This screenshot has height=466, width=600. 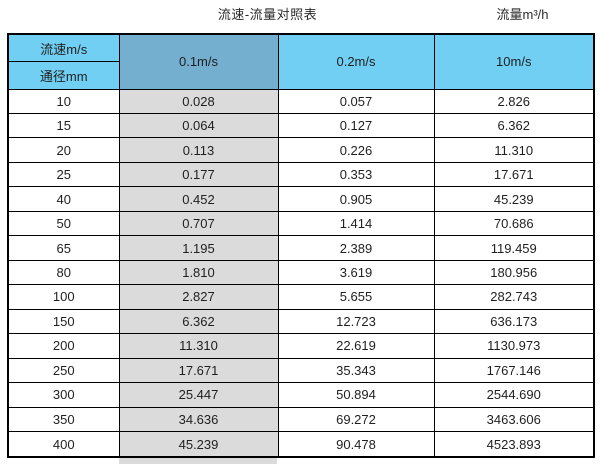 What do you see at coordinates (356, 297) in the screenshot?
I see `flow-value-cell: 5.655` at bounding box center [356, 297].